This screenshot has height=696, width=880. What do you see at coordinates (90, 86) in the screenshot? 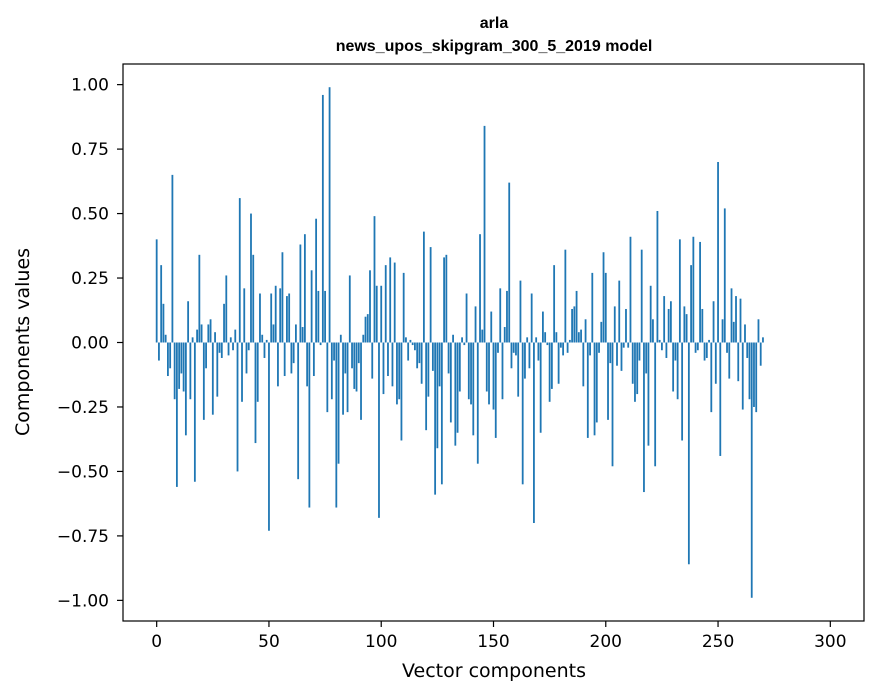
I see `y-tick-label: 1.00` at bounding box center [90, 86].